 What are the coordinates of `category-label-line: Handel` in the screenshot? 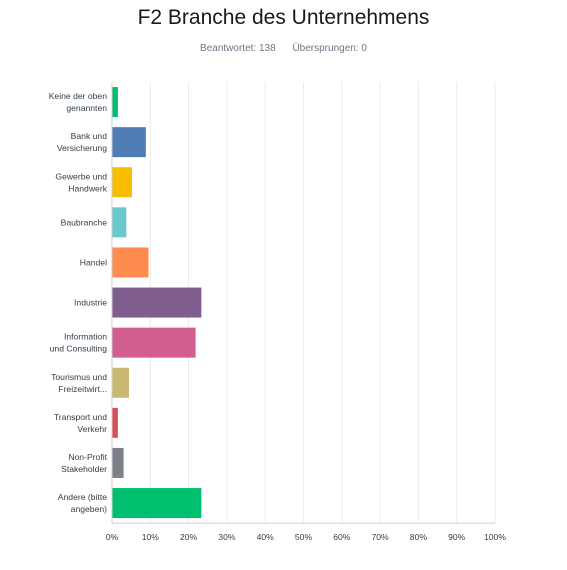 It's located at (93, 262).